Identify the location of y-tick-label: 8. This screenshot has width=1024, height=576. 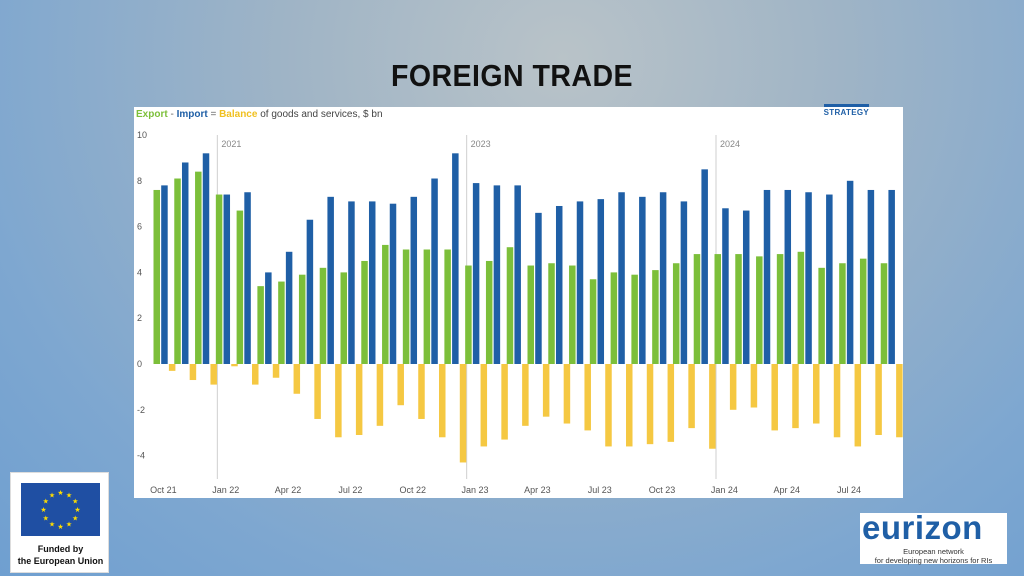
(139, 181).